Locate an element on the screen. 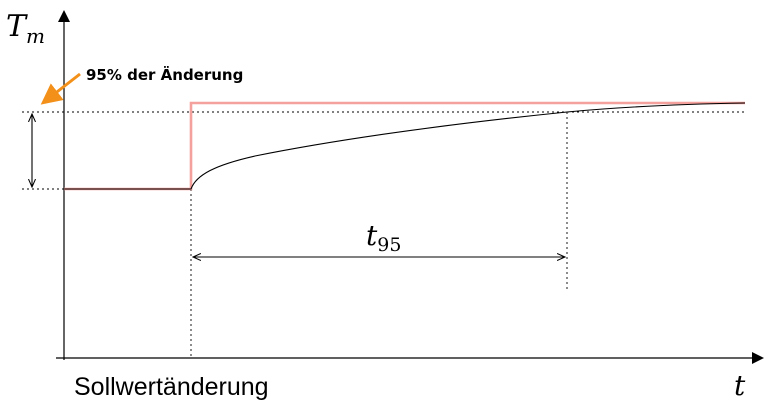  y-axis-label-sub: m is located at coordinates (35, 36).